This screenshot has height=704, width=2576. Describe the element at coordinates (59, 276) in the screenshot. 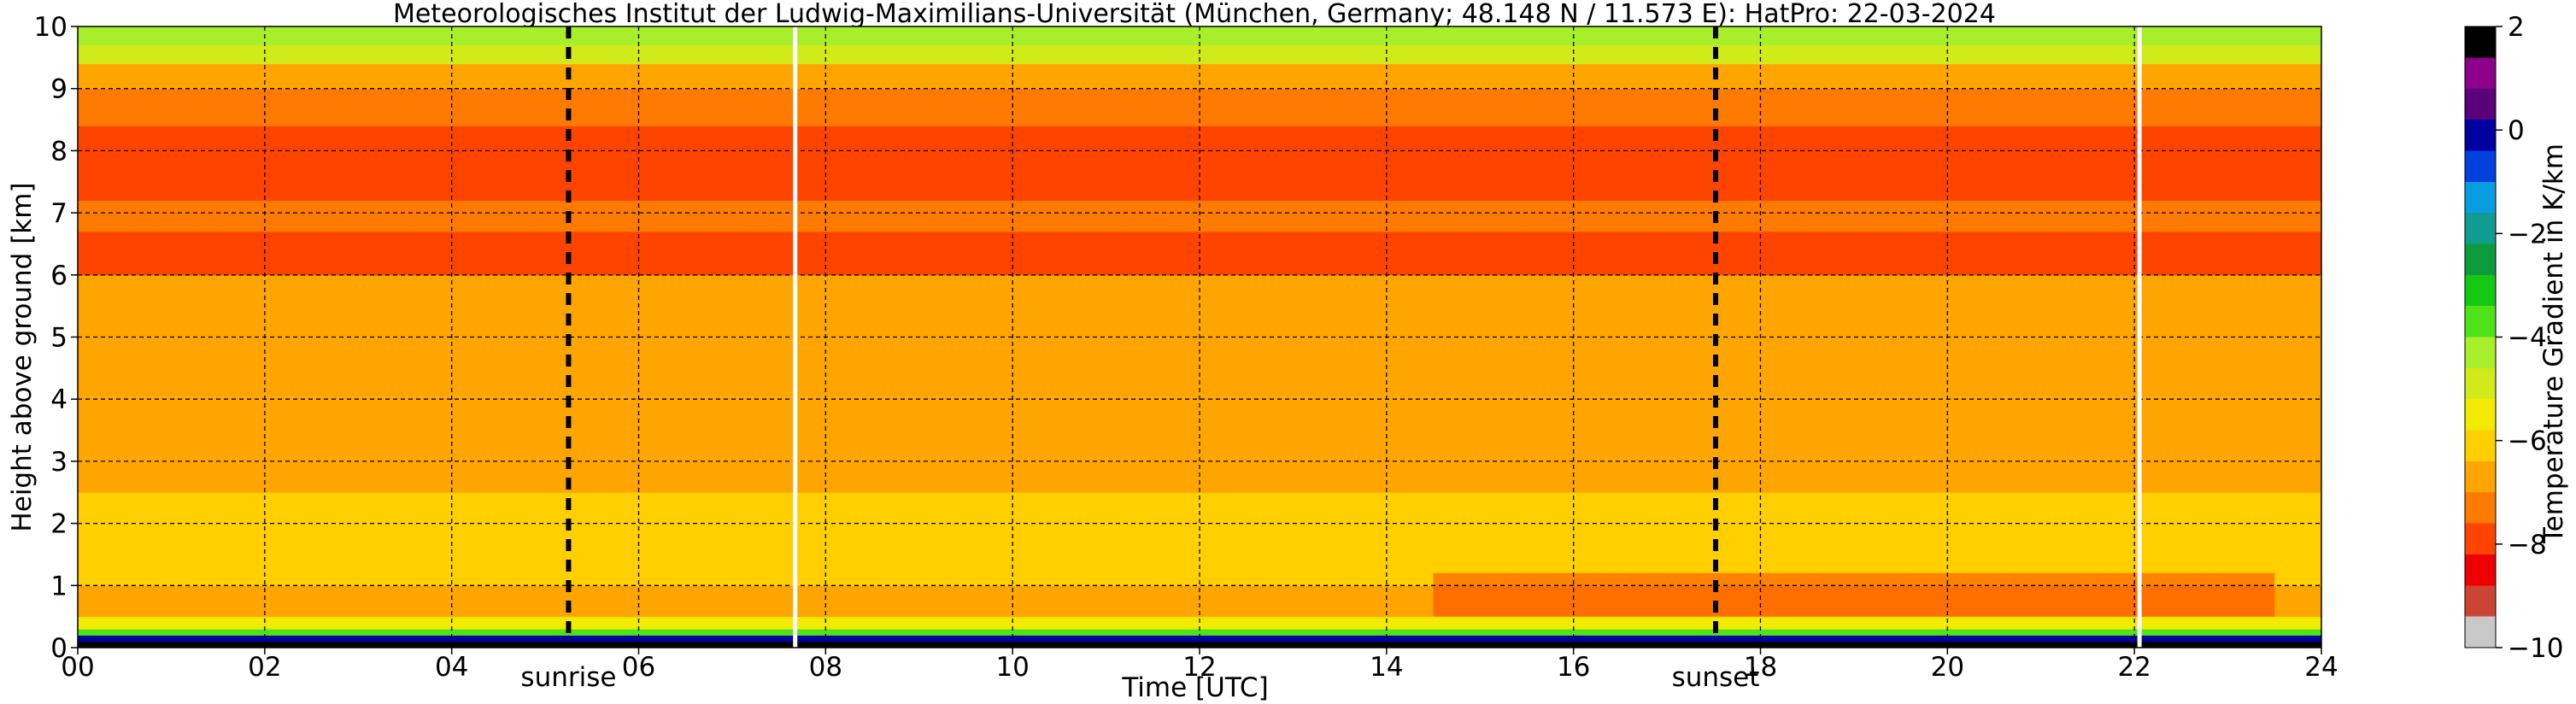

I see `y-tick-label: 6` at that location.